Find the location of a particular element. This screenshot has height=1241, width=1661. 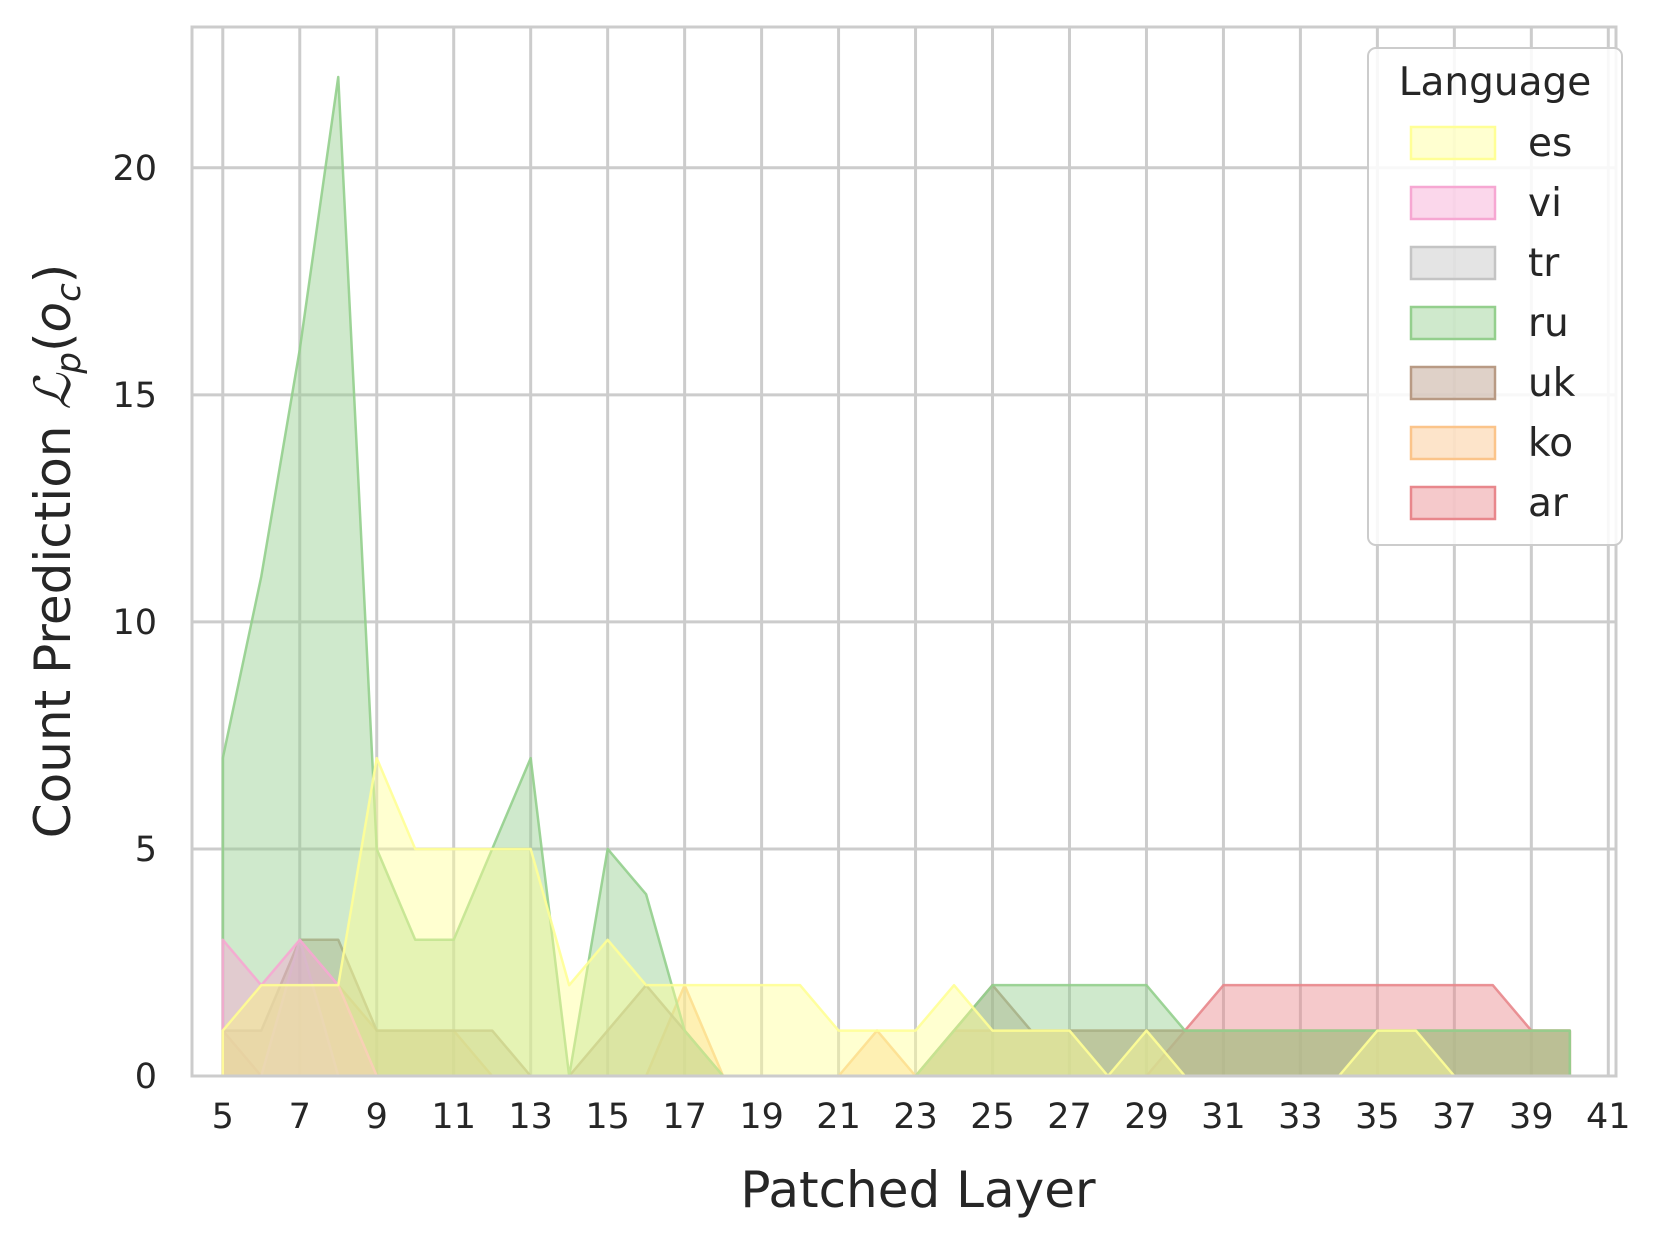

x-tick-label: 11 is located at coordinates (453, 1117).